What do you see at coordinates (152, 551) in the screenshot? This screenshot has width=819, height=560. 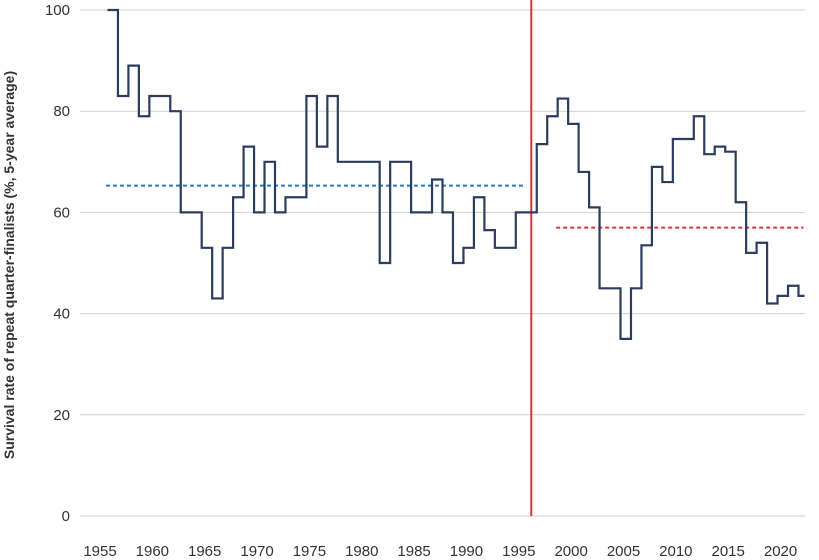 I see `x-tick-1960: 1960` at bounding box center [152, 551].